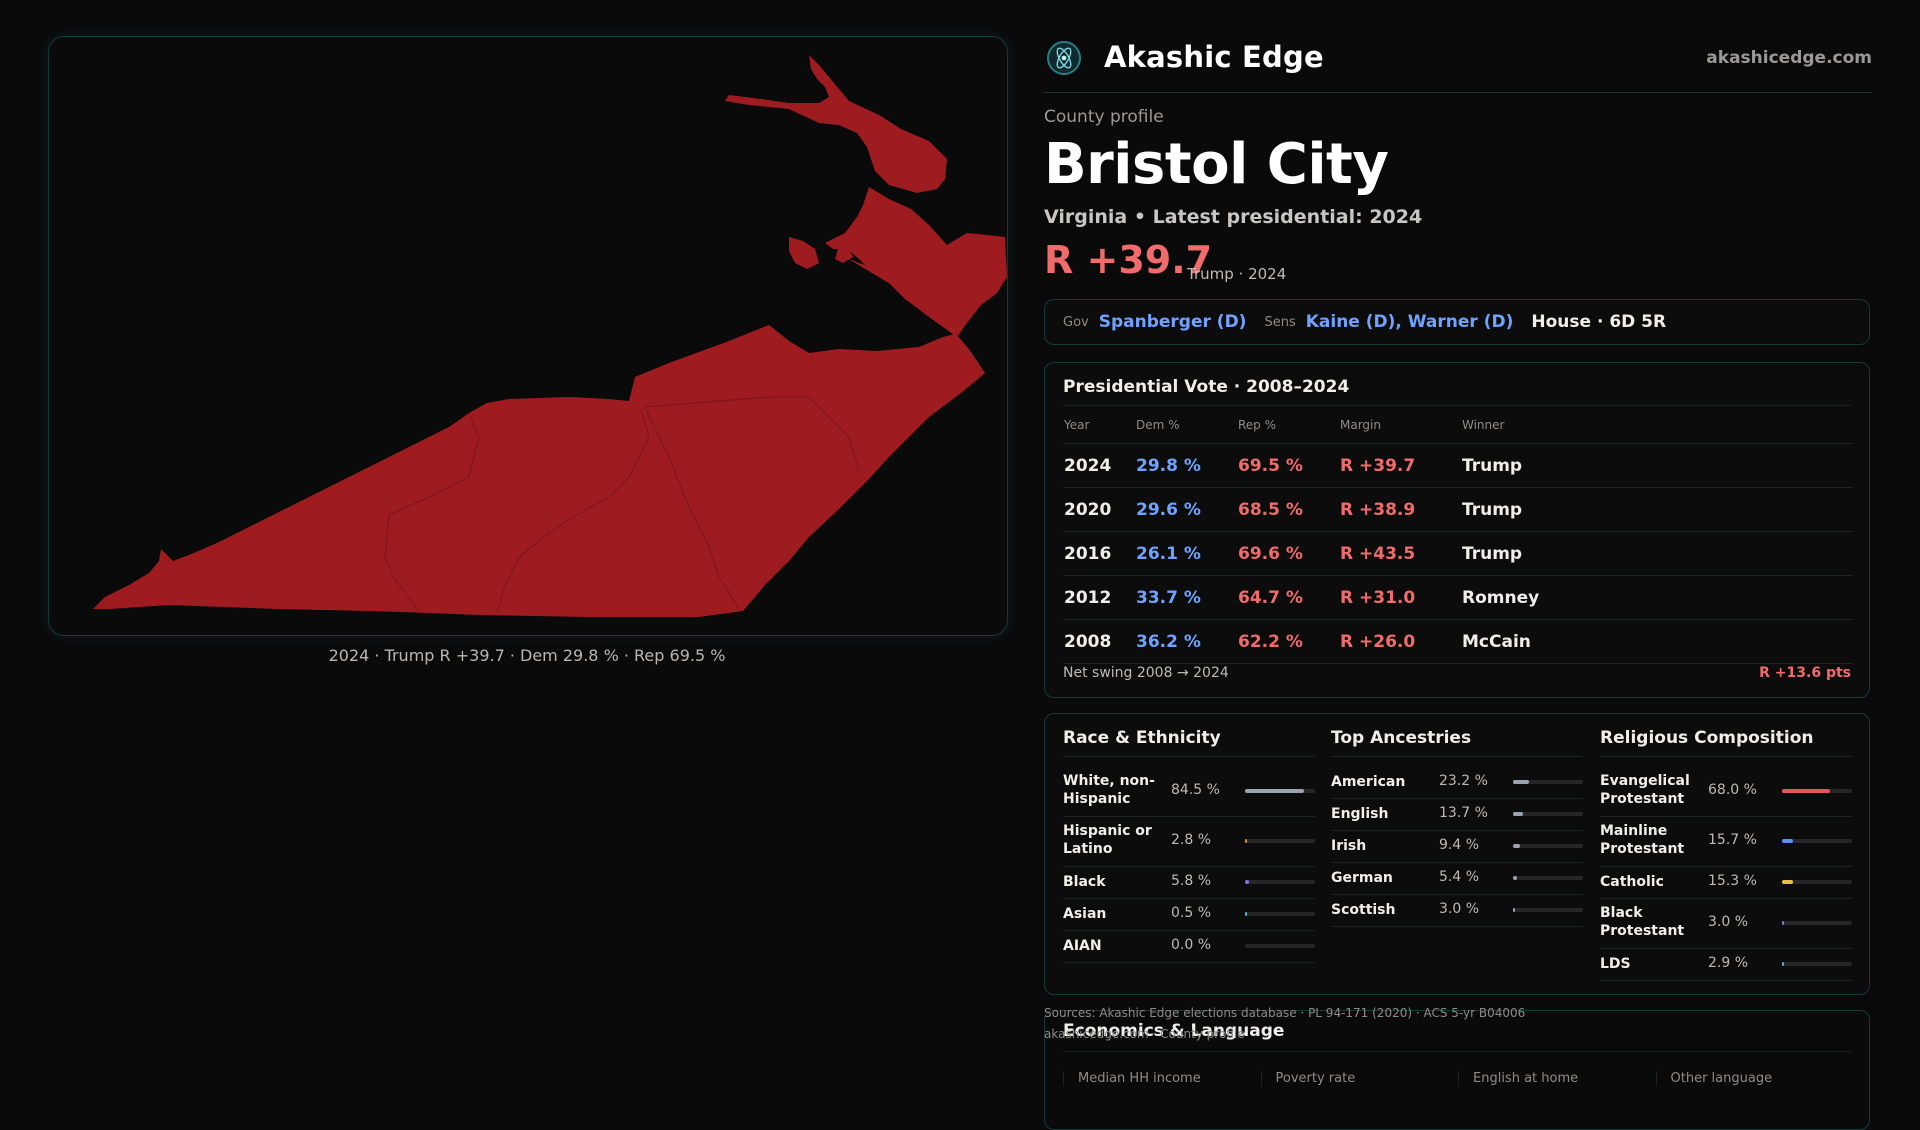  Describe the element at coordinates (1189, 914) in the screenshot. I see `race-row: Asian 0.5 %` at that location.